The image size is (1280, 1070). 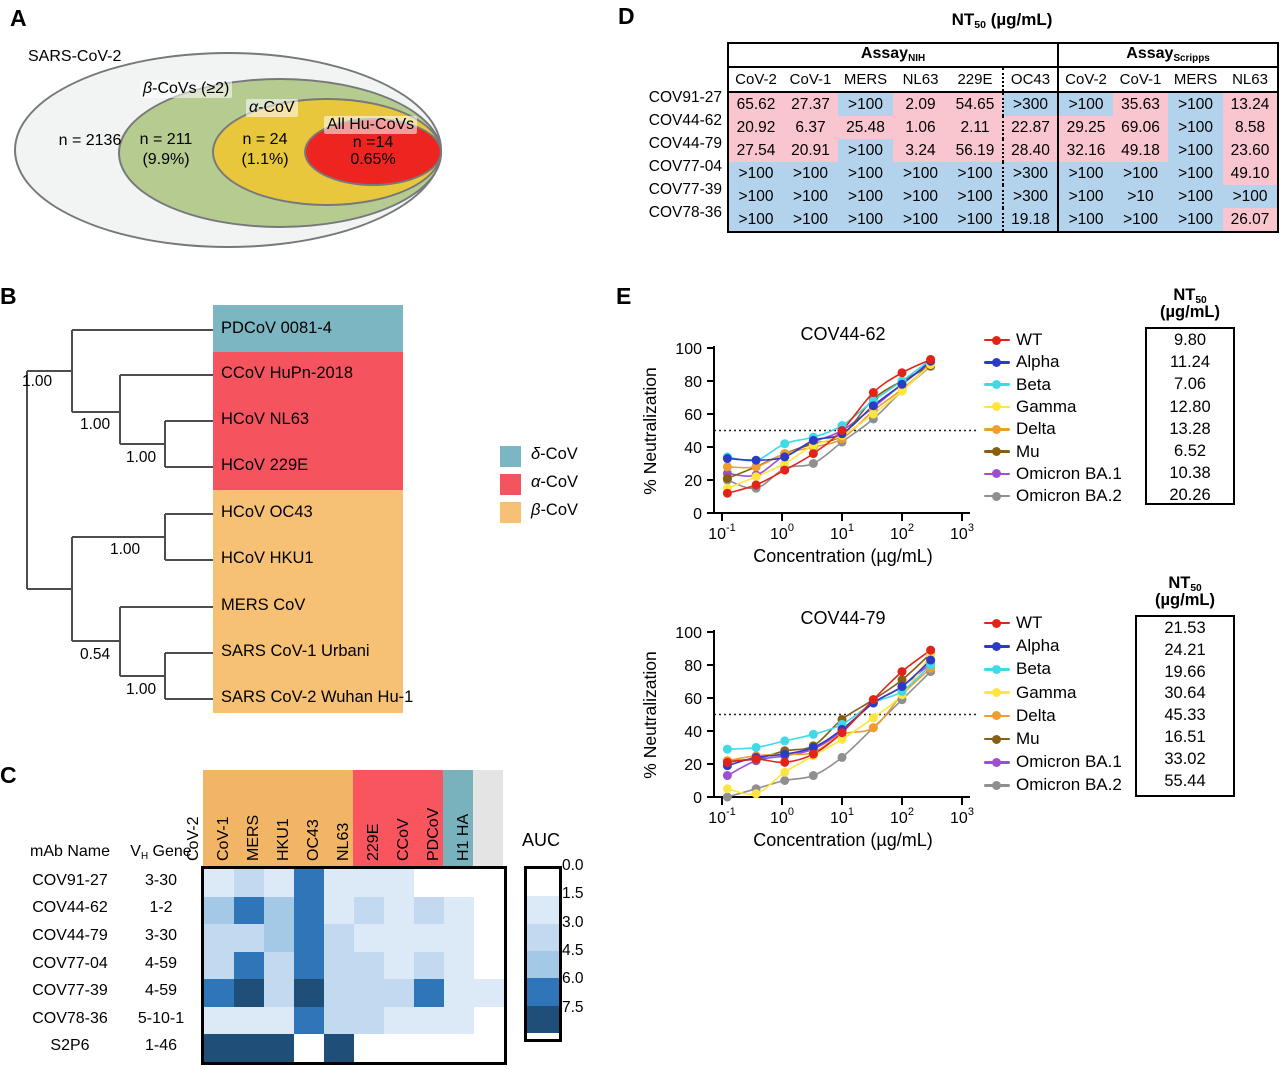 What do you see at coordinates (573, 865) in the screenshot?
I see `colorbar-tick-label: 0.0` at bounding box center [573, 865].